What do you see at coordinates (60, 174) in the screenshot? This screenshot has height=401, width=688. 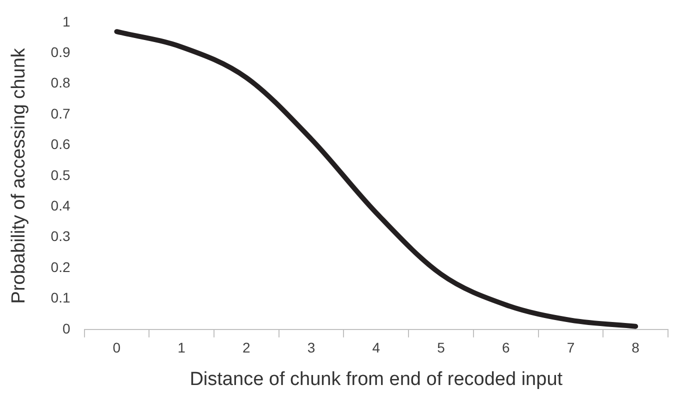 I see `y-tick-label: 0.5` at bounding box center [60, 174].